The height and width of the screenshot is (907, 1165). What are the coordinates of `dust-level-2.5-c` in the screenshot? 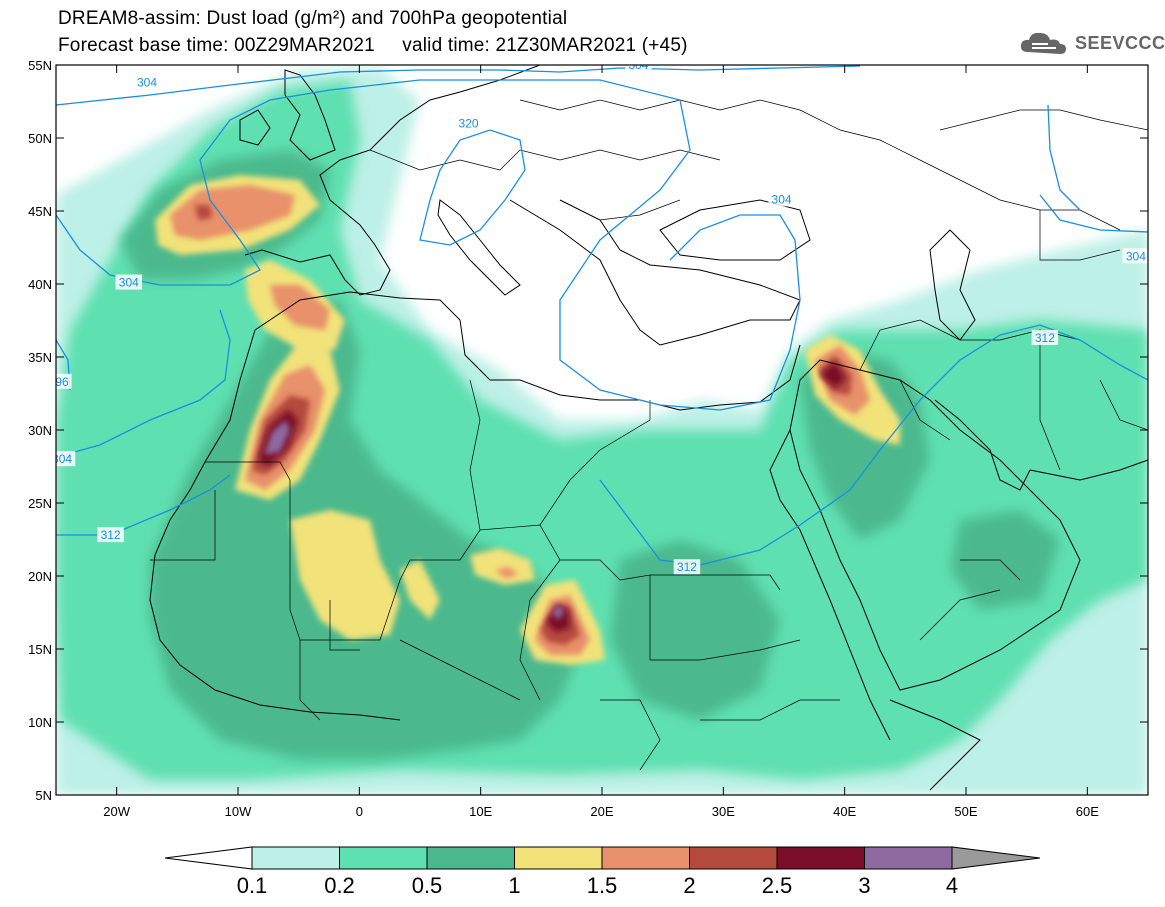 It's located at (832, 375).